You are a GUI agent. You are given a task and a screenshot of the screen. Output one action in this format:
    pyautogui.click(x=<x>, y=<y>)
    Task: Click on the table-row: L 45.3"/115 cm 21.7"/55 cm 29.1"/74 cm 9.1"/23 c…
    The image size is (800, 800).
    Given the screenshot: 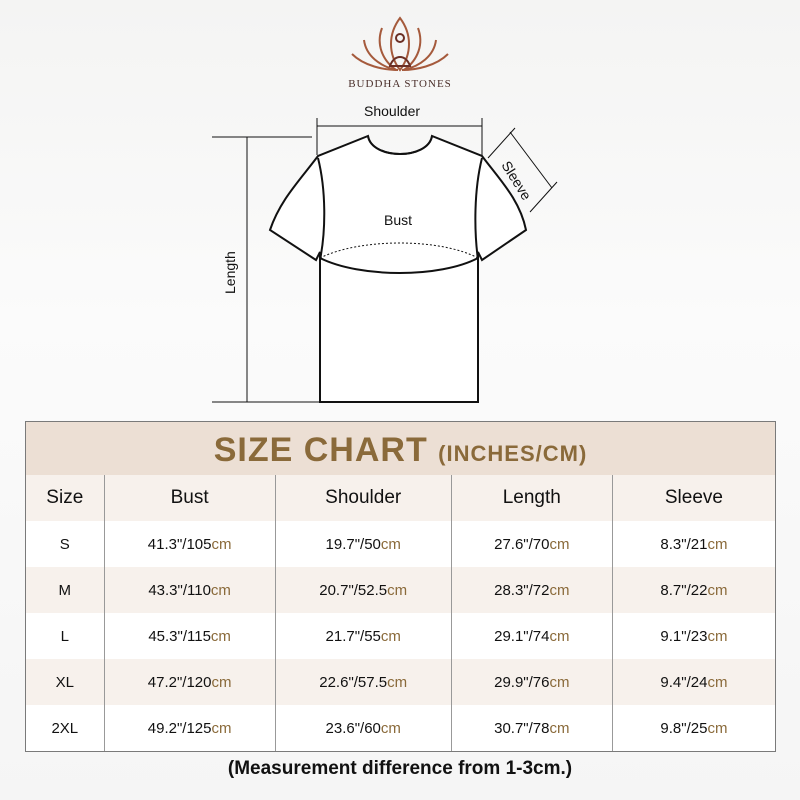 What is the action you would take?
    pyautogui.click(x=400, y=636)
    